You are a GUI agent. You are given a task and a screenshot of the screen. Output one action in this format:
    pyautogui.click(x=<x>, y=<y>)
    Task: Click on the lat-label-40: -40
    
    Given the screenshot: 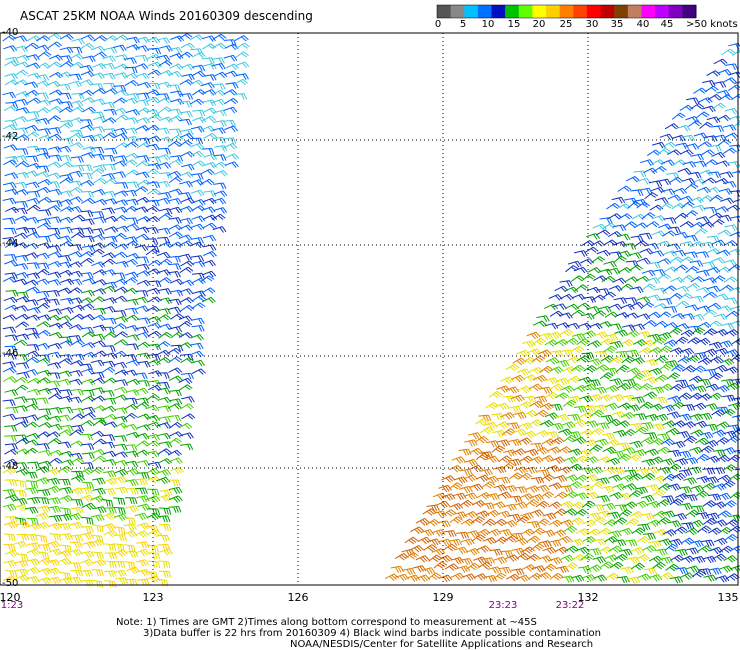 What is the action you would take?
    pyautogui.click(x=10, y=32)
    